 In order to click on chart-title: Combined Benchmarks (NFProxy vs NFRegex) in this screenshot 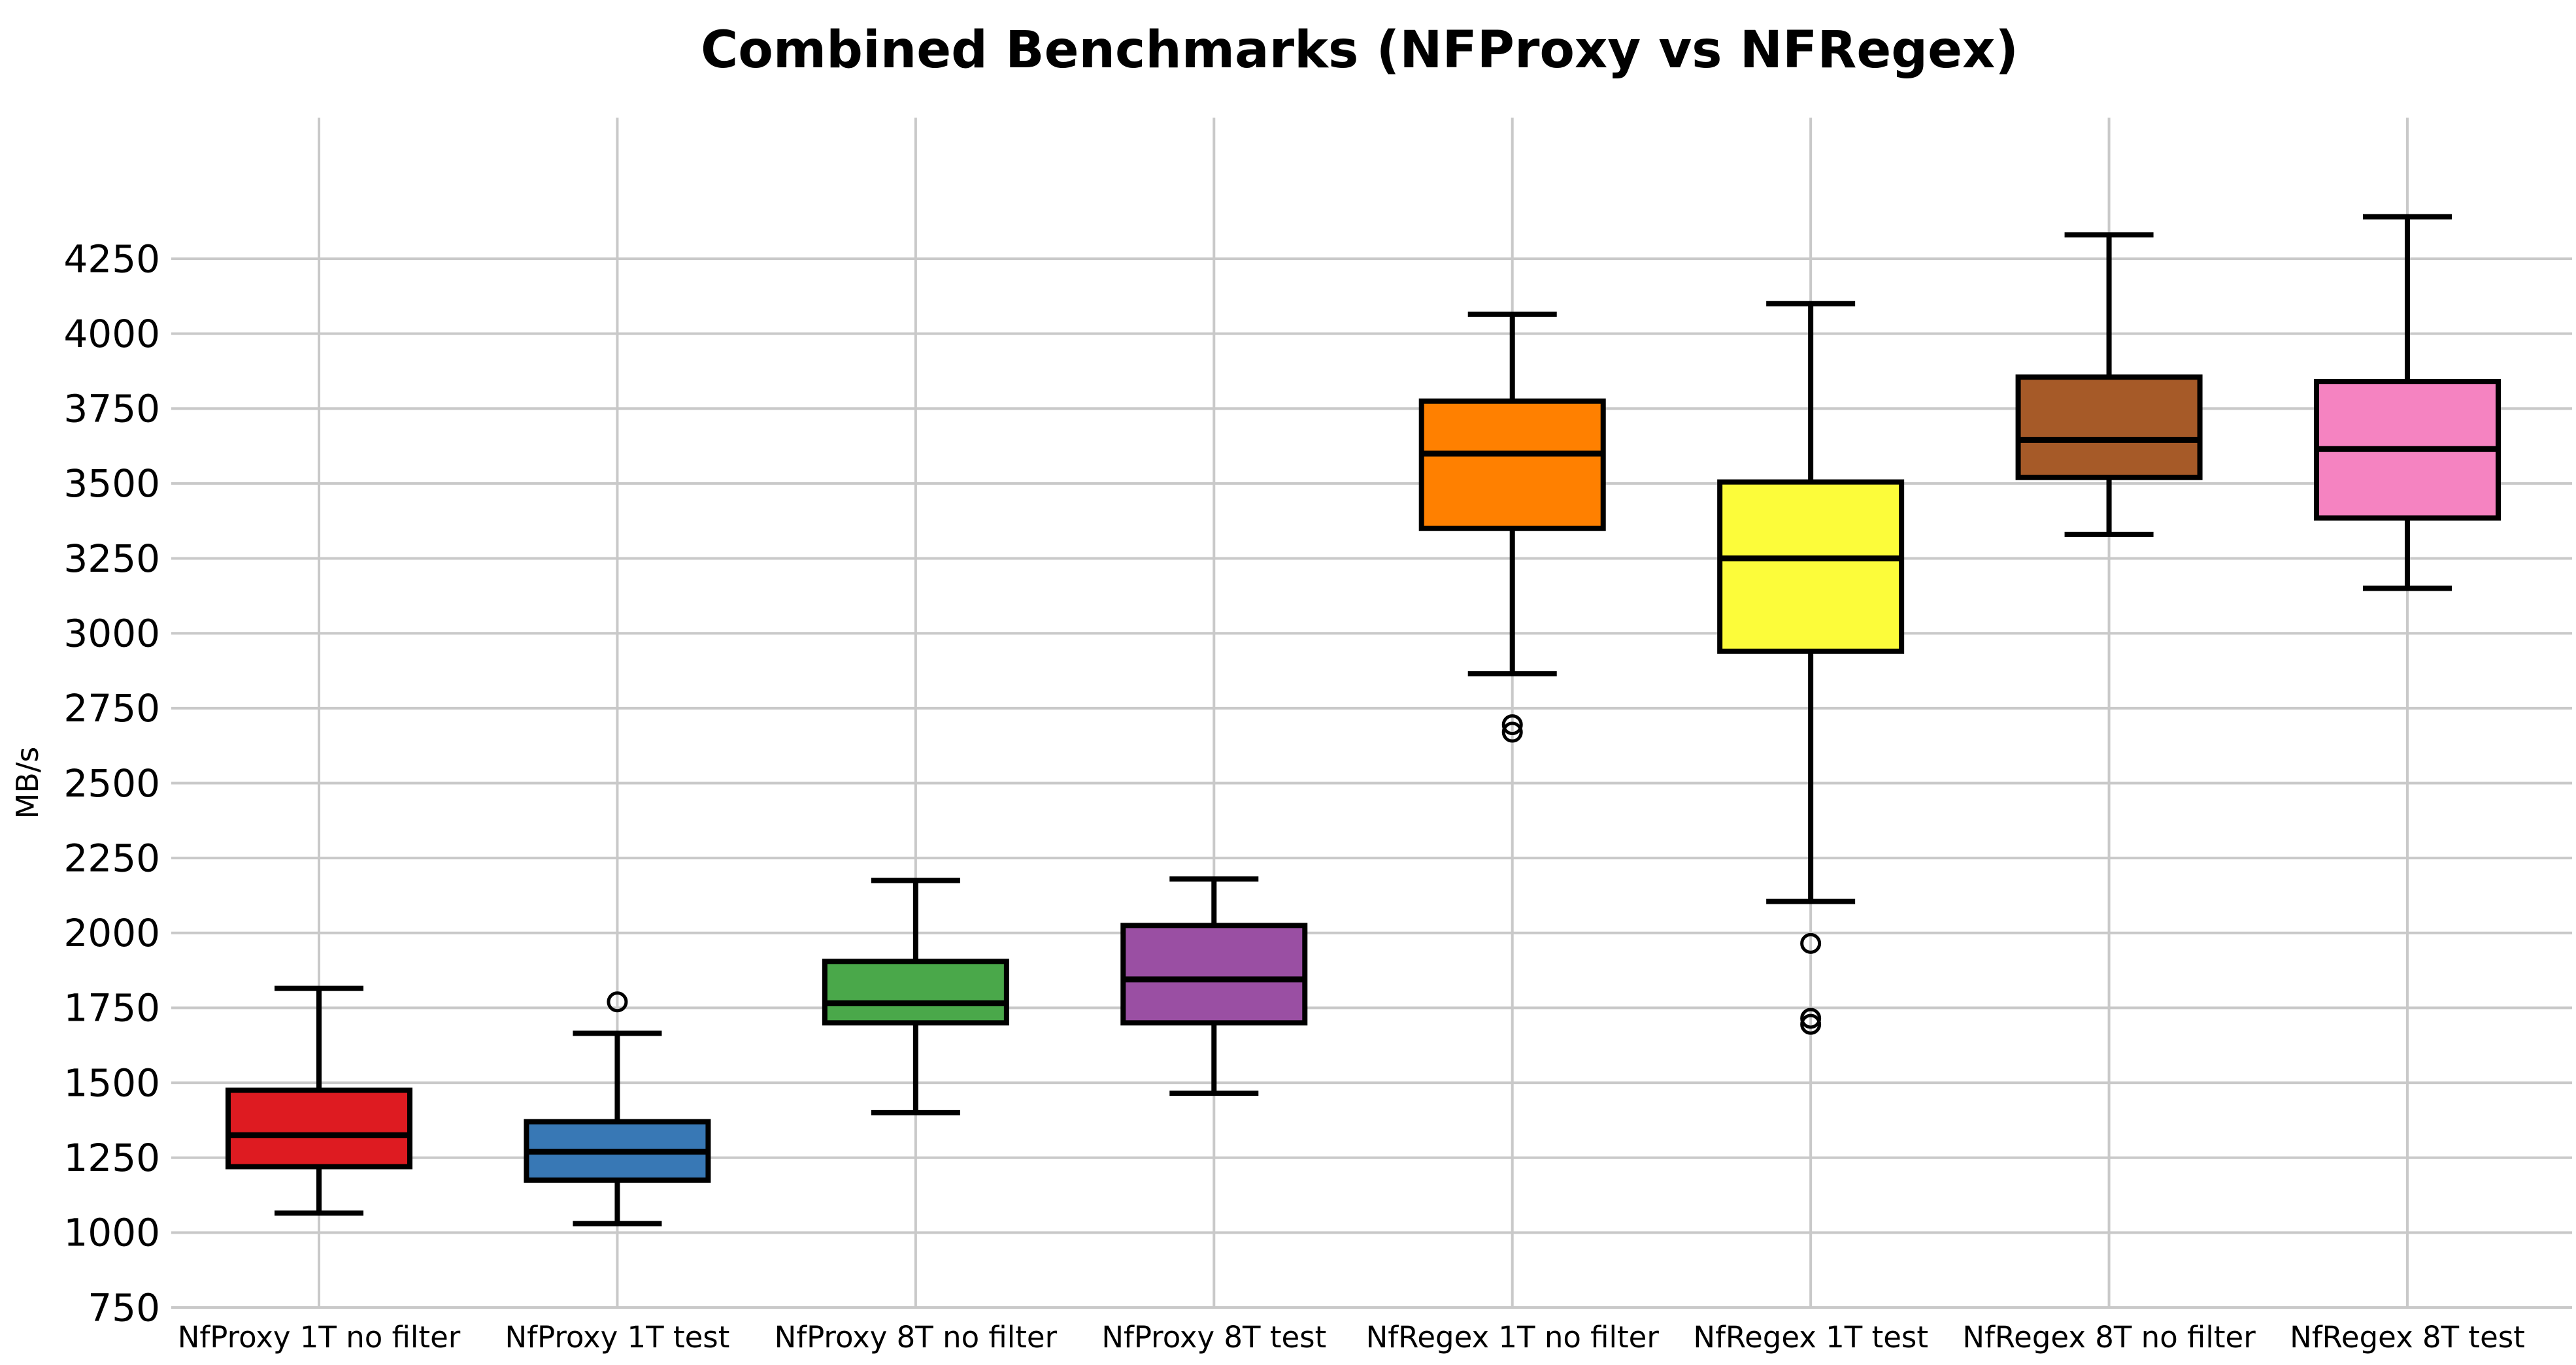, I will do `click(1359, 50)`.